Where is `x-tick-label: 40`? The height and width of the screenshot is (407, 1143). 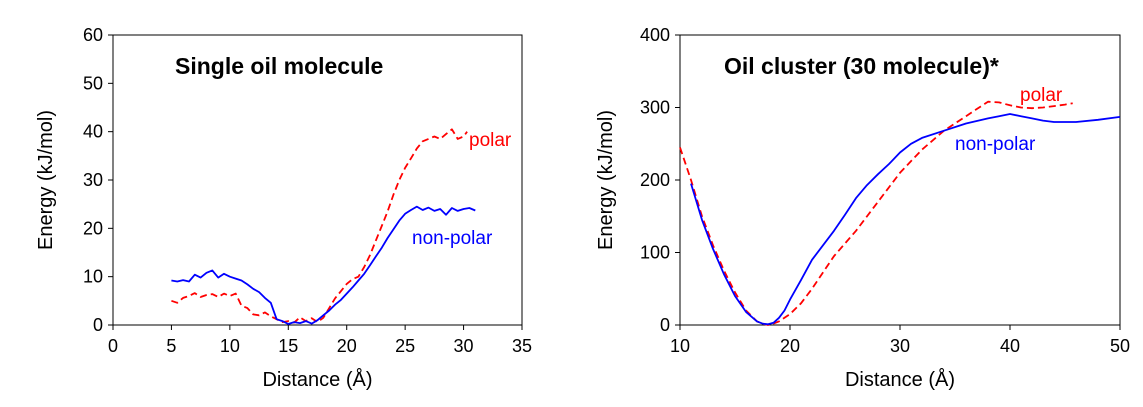 x-tick-label: 40 is located at coordinates (1010, 346).